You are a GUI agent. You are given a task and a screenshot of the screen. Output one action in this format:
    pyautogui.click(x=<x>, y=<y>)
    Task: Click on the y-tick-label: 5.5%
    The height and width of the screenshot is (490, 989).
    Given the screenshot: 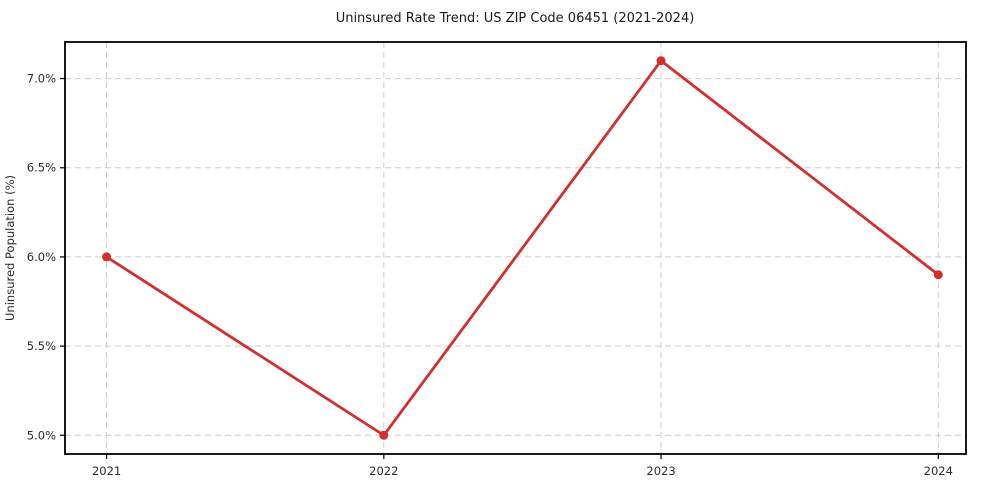 What is the action you would take?
    pyautogui.click(x=41, y=346)
    